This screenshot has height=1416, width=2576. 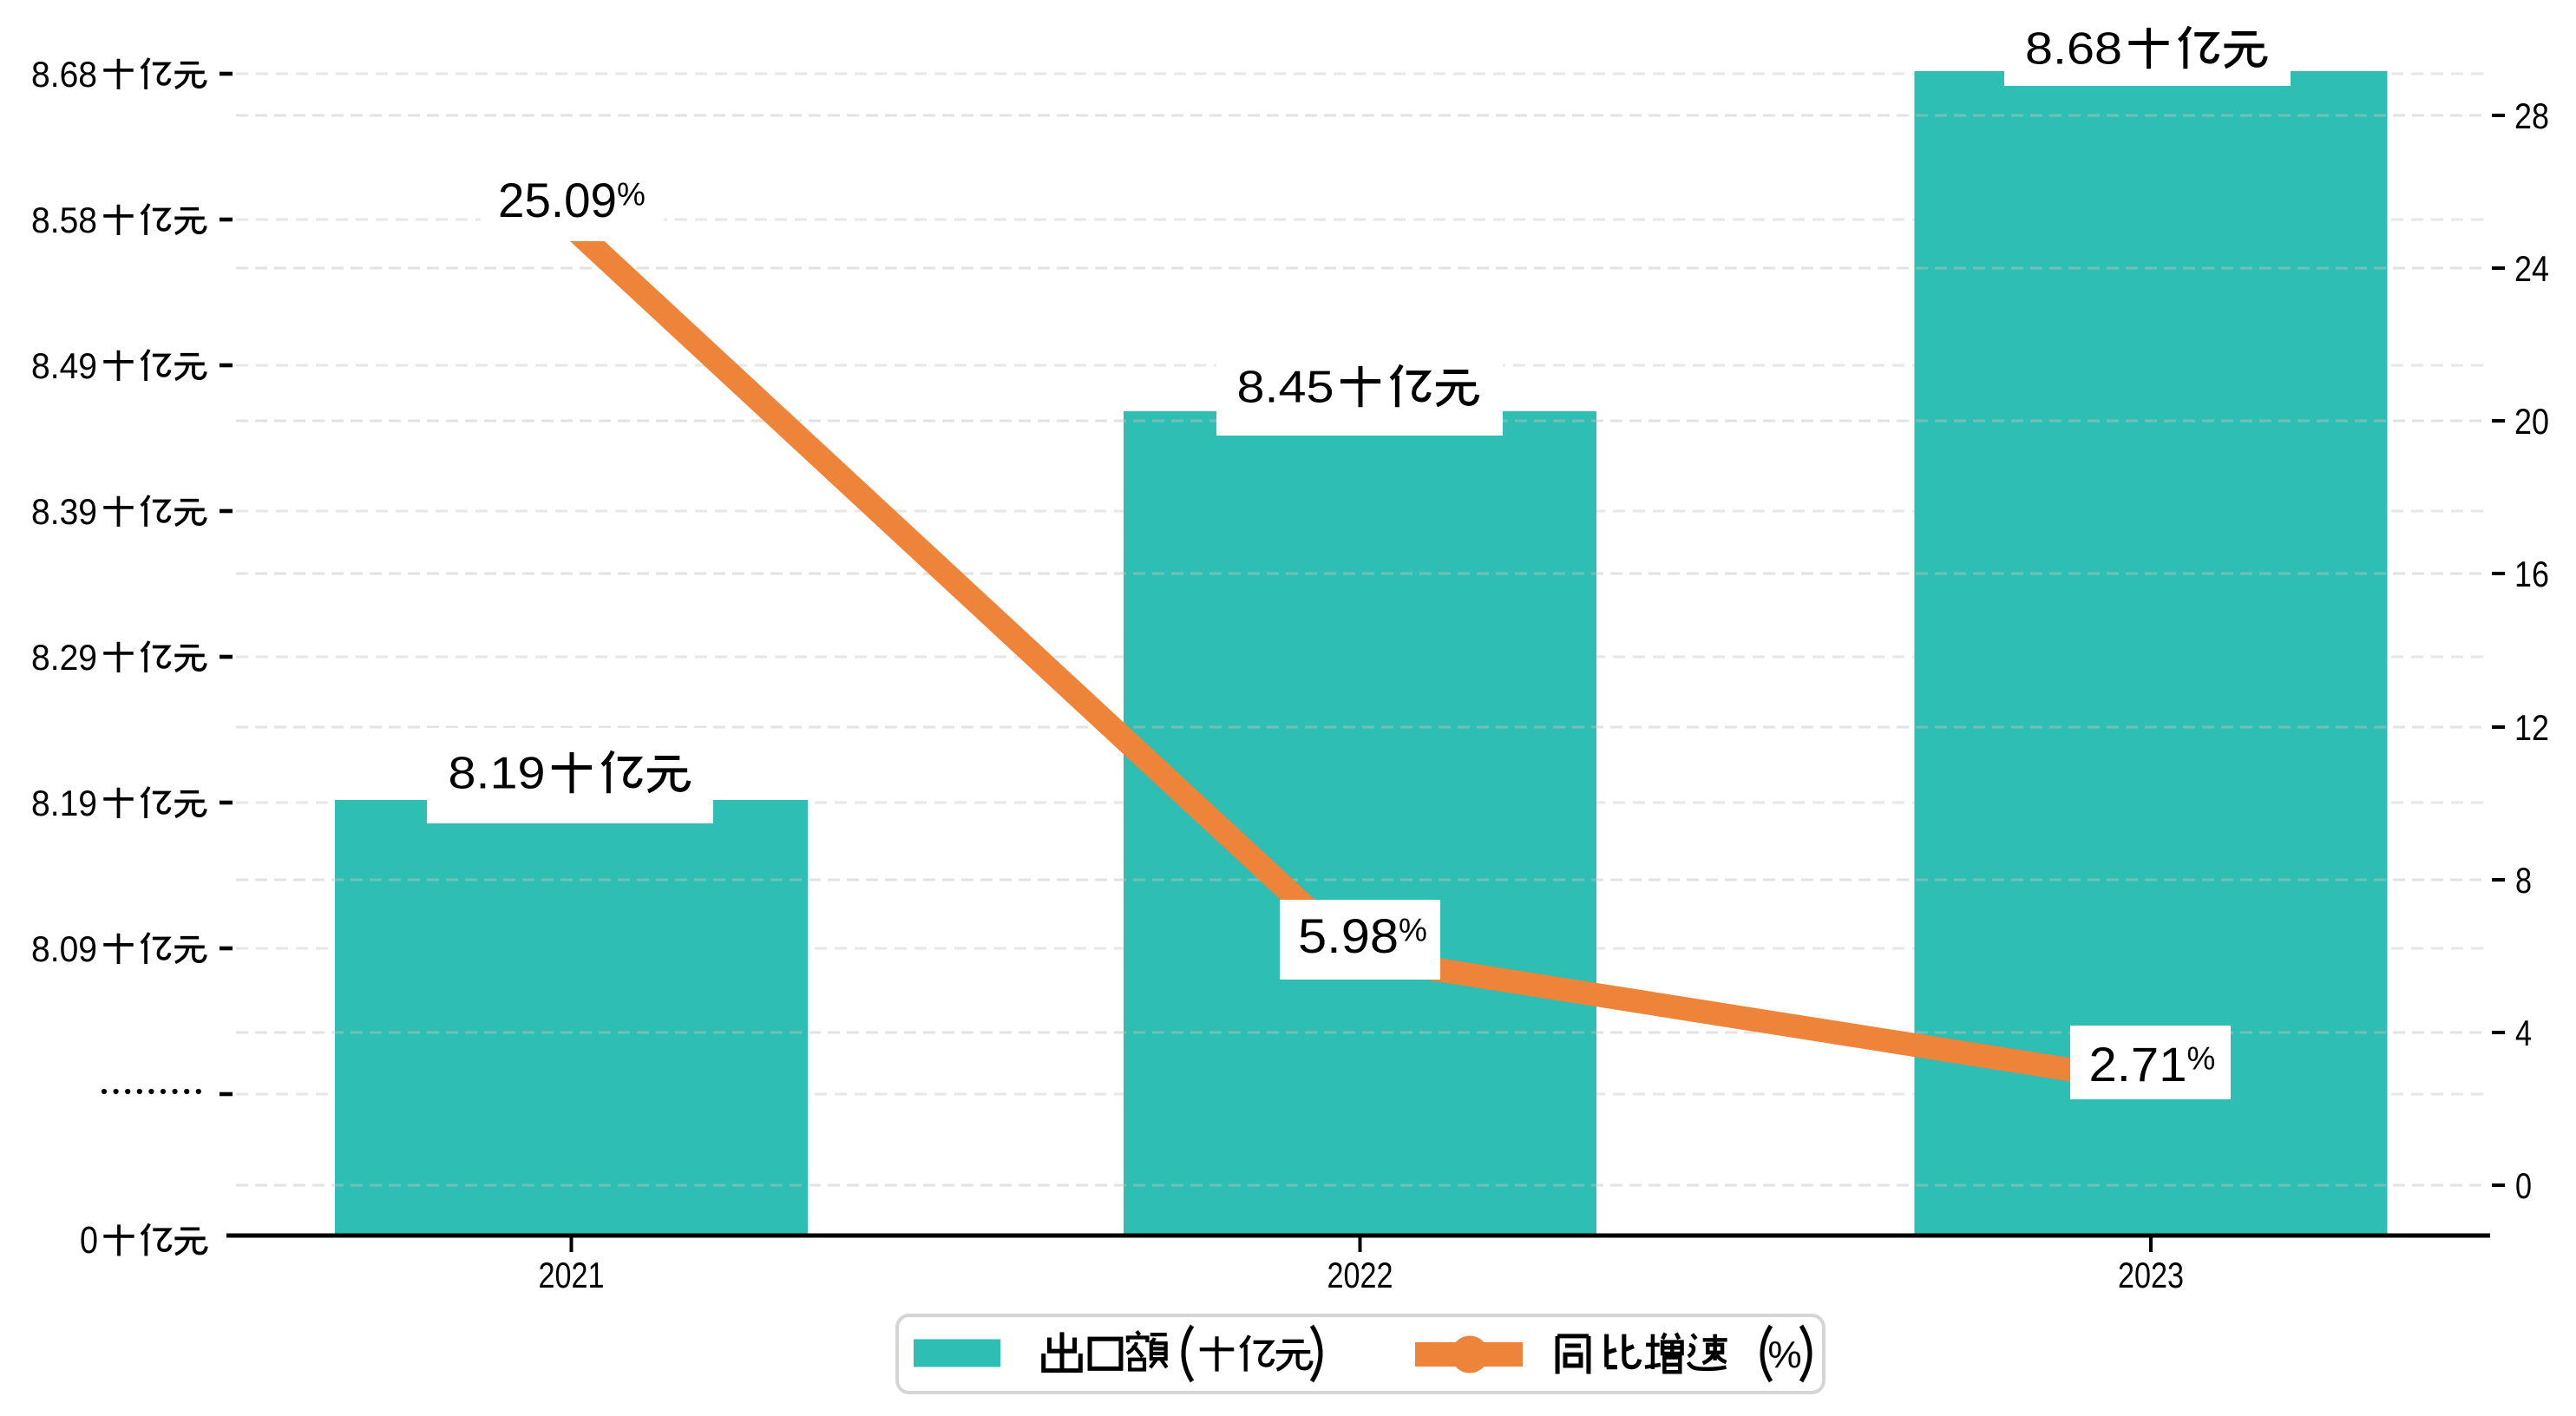 I want to click on svg-text: 5.98, so click(x=1348, y=936).